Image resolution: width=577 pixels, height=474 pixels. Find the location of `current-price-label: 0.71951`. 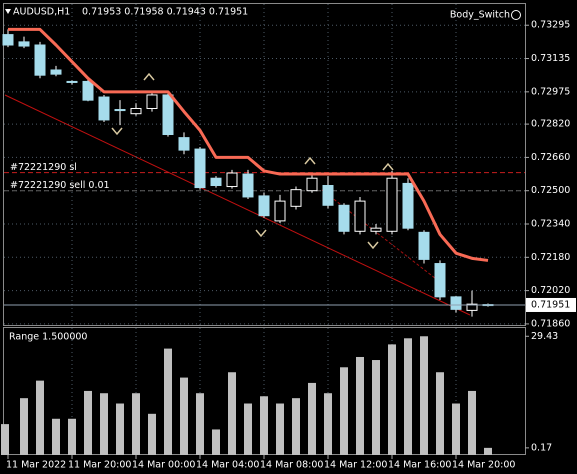

current-price-label: 0.71951 is located at coordinates (550, 304).